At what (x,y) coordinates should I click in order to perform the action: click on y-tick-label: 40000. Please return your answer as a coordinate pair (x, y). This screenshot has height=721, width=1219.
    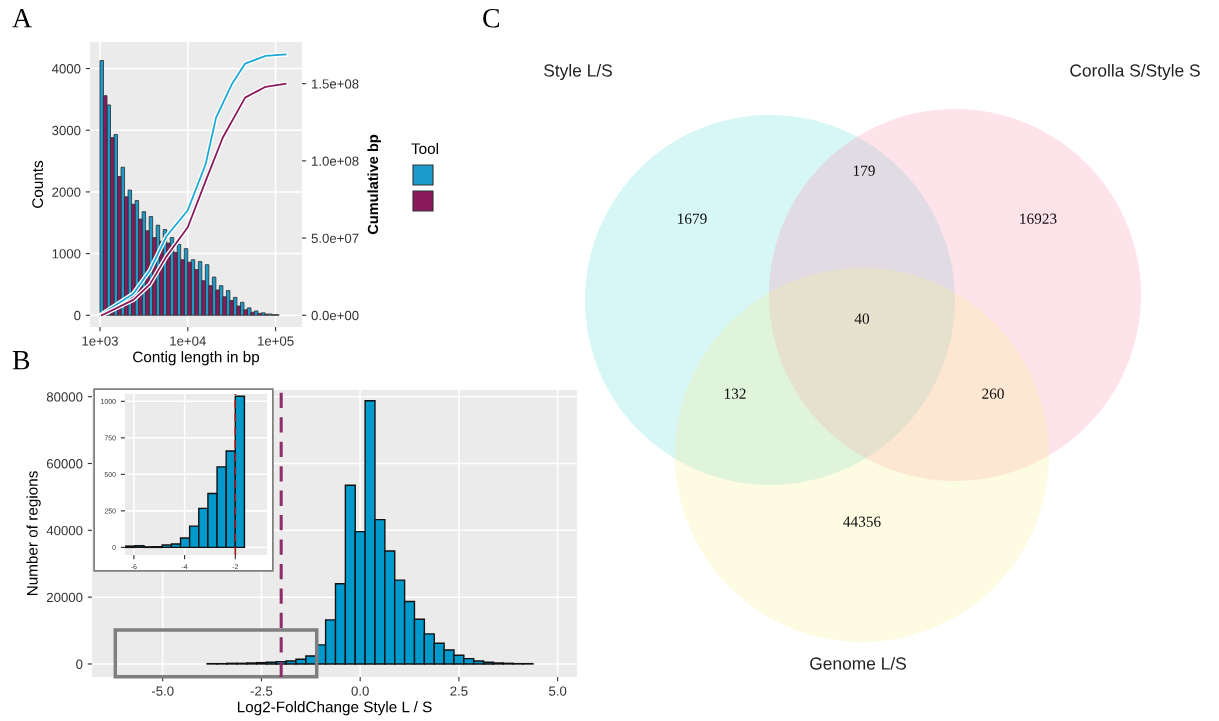
    Looking at the image, I should click on (64, 530).